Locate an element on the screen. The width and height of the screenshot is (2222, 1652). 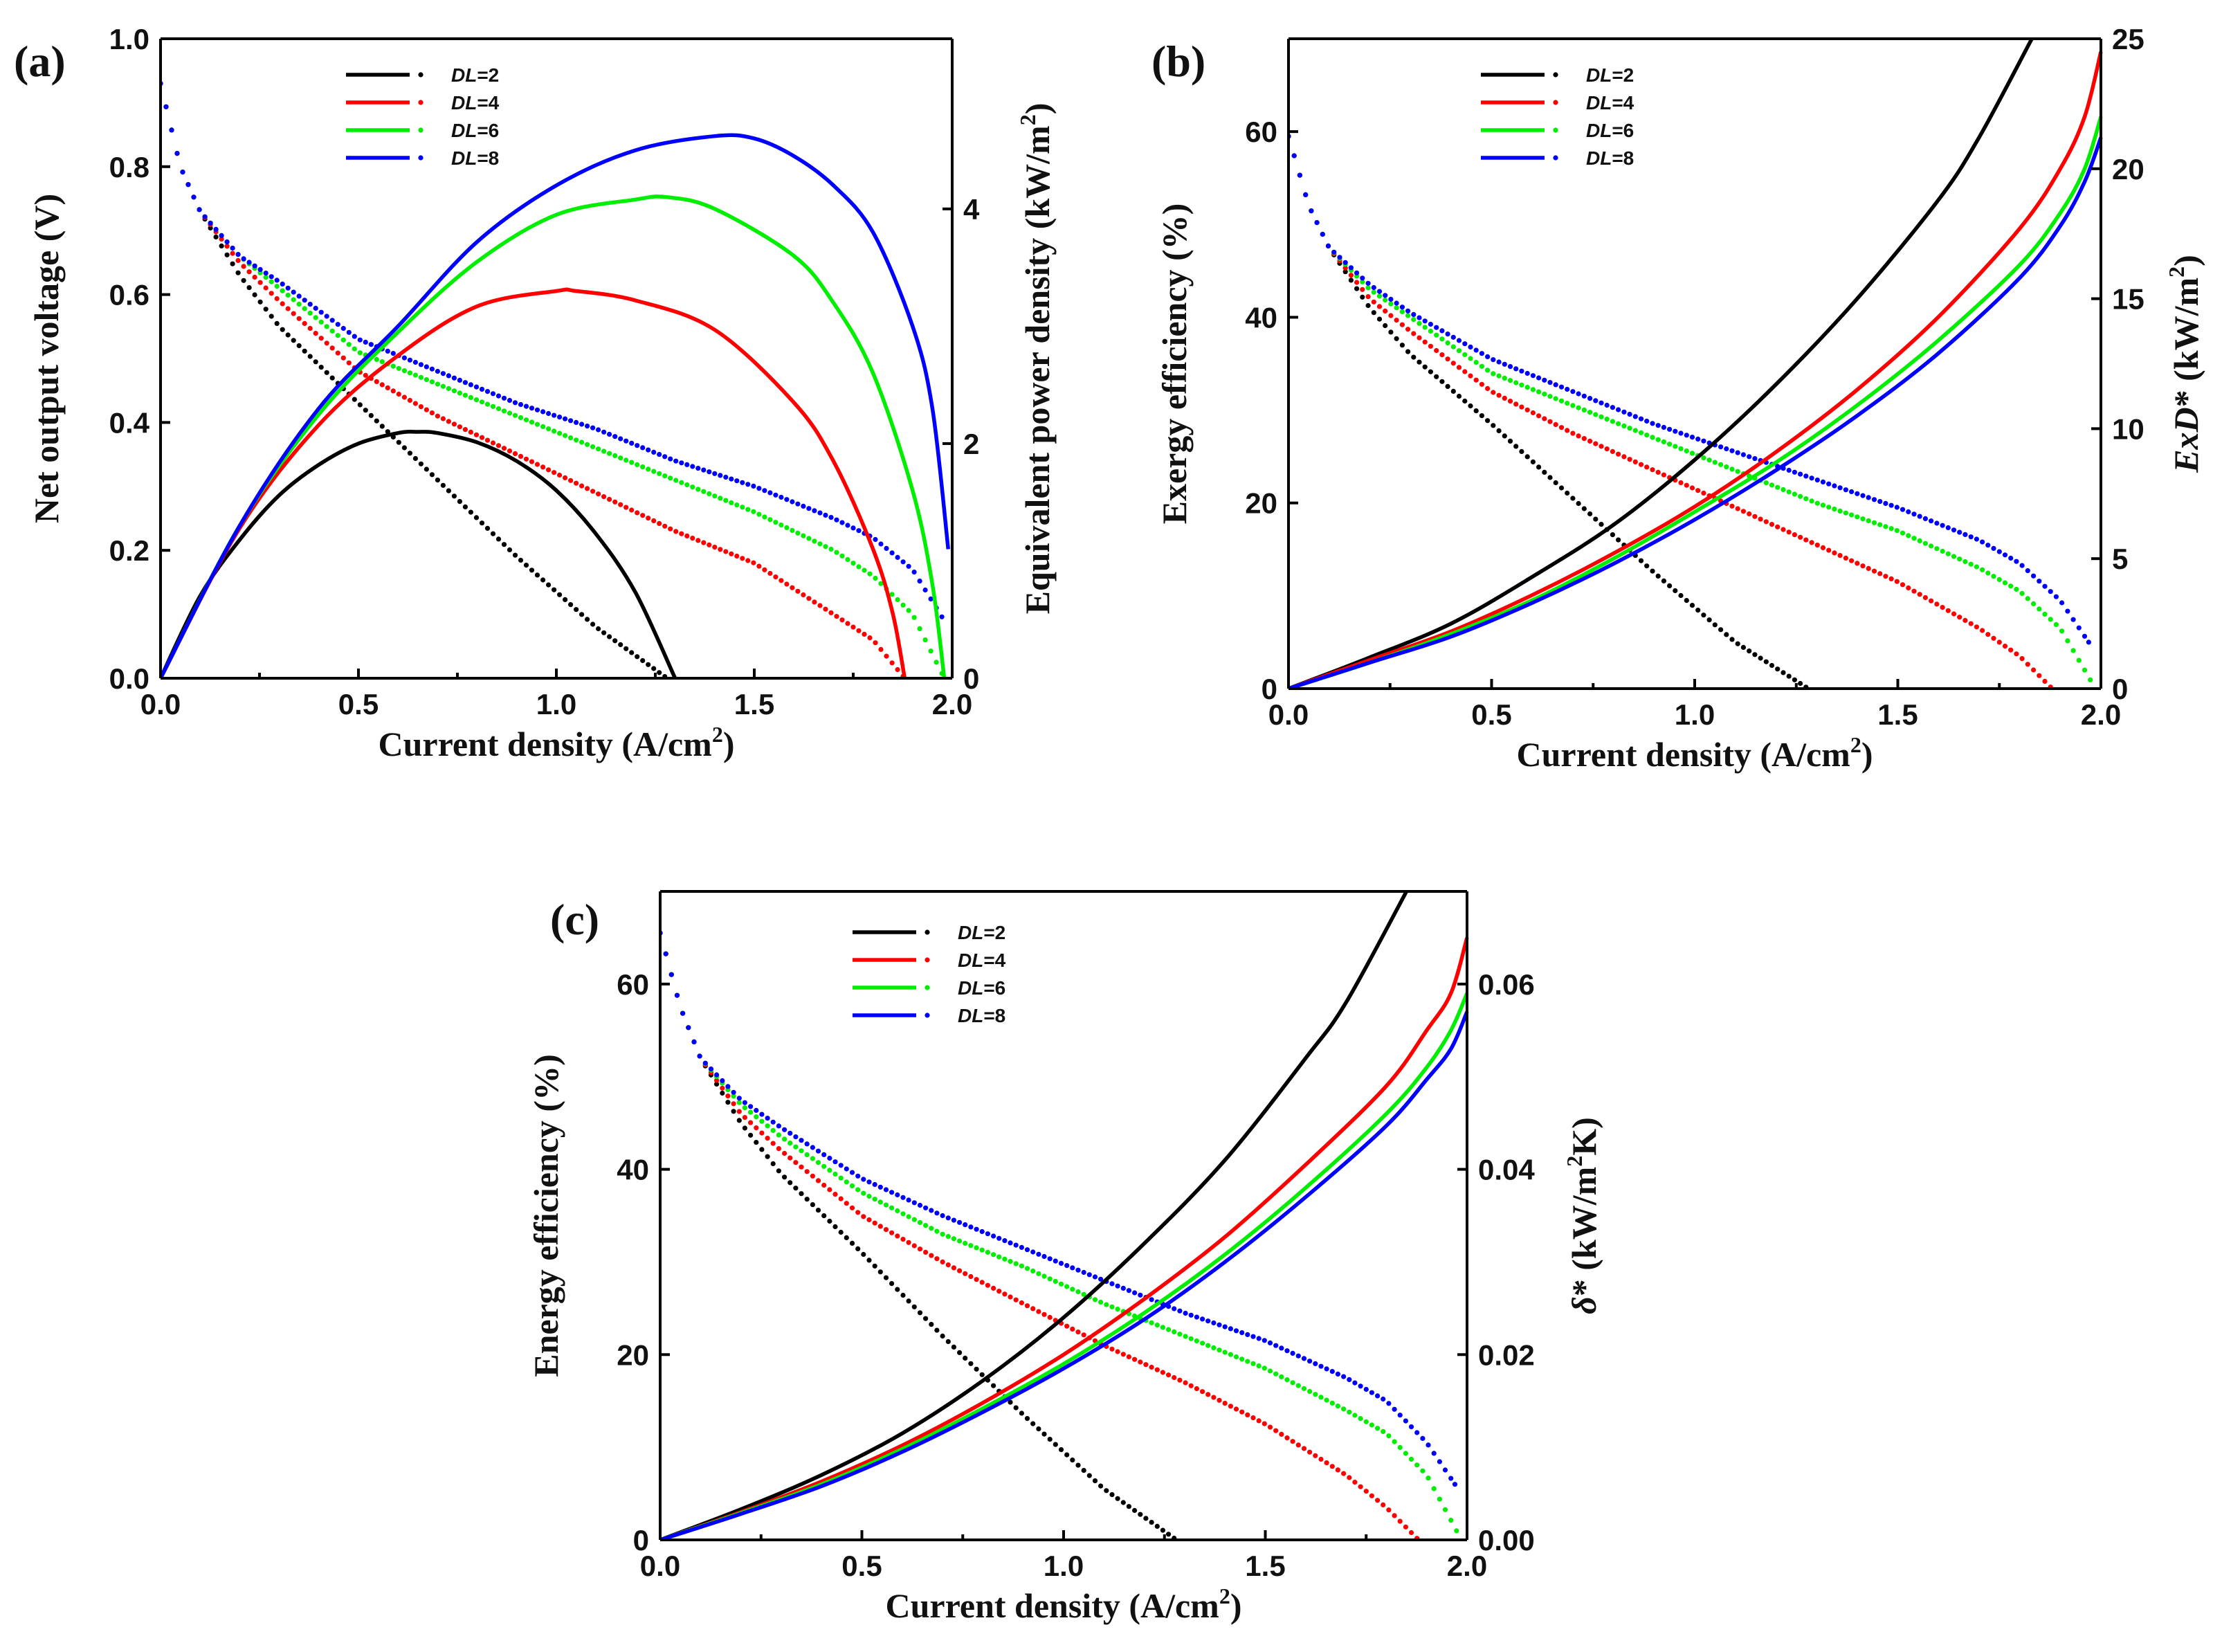
right-tick-label: 20 is located at coordinates (2128, 169).